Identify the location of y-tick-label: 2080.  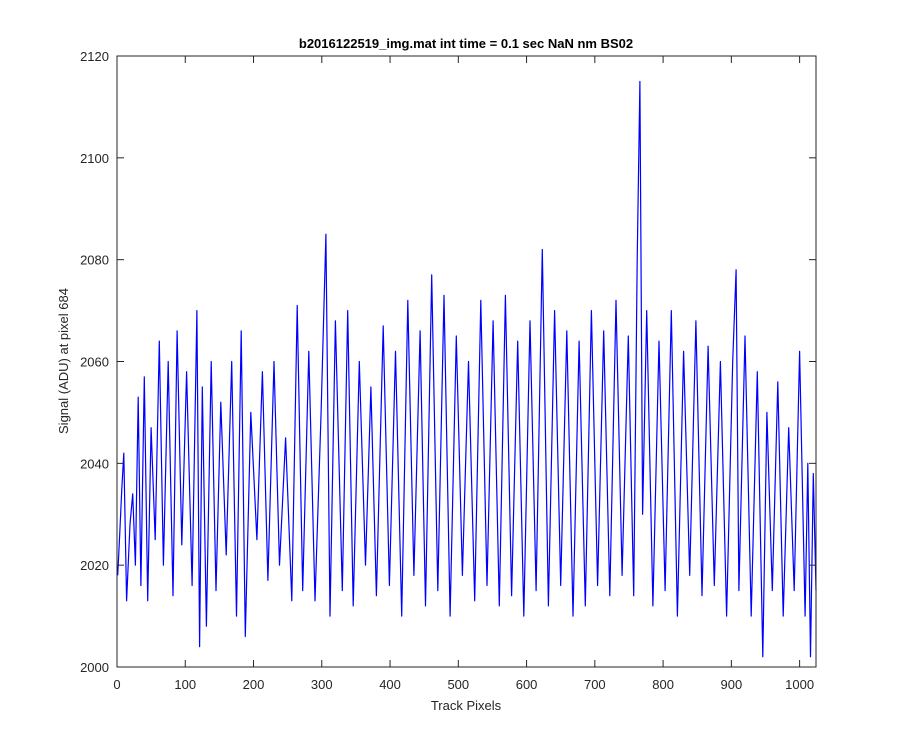
(94, 260).